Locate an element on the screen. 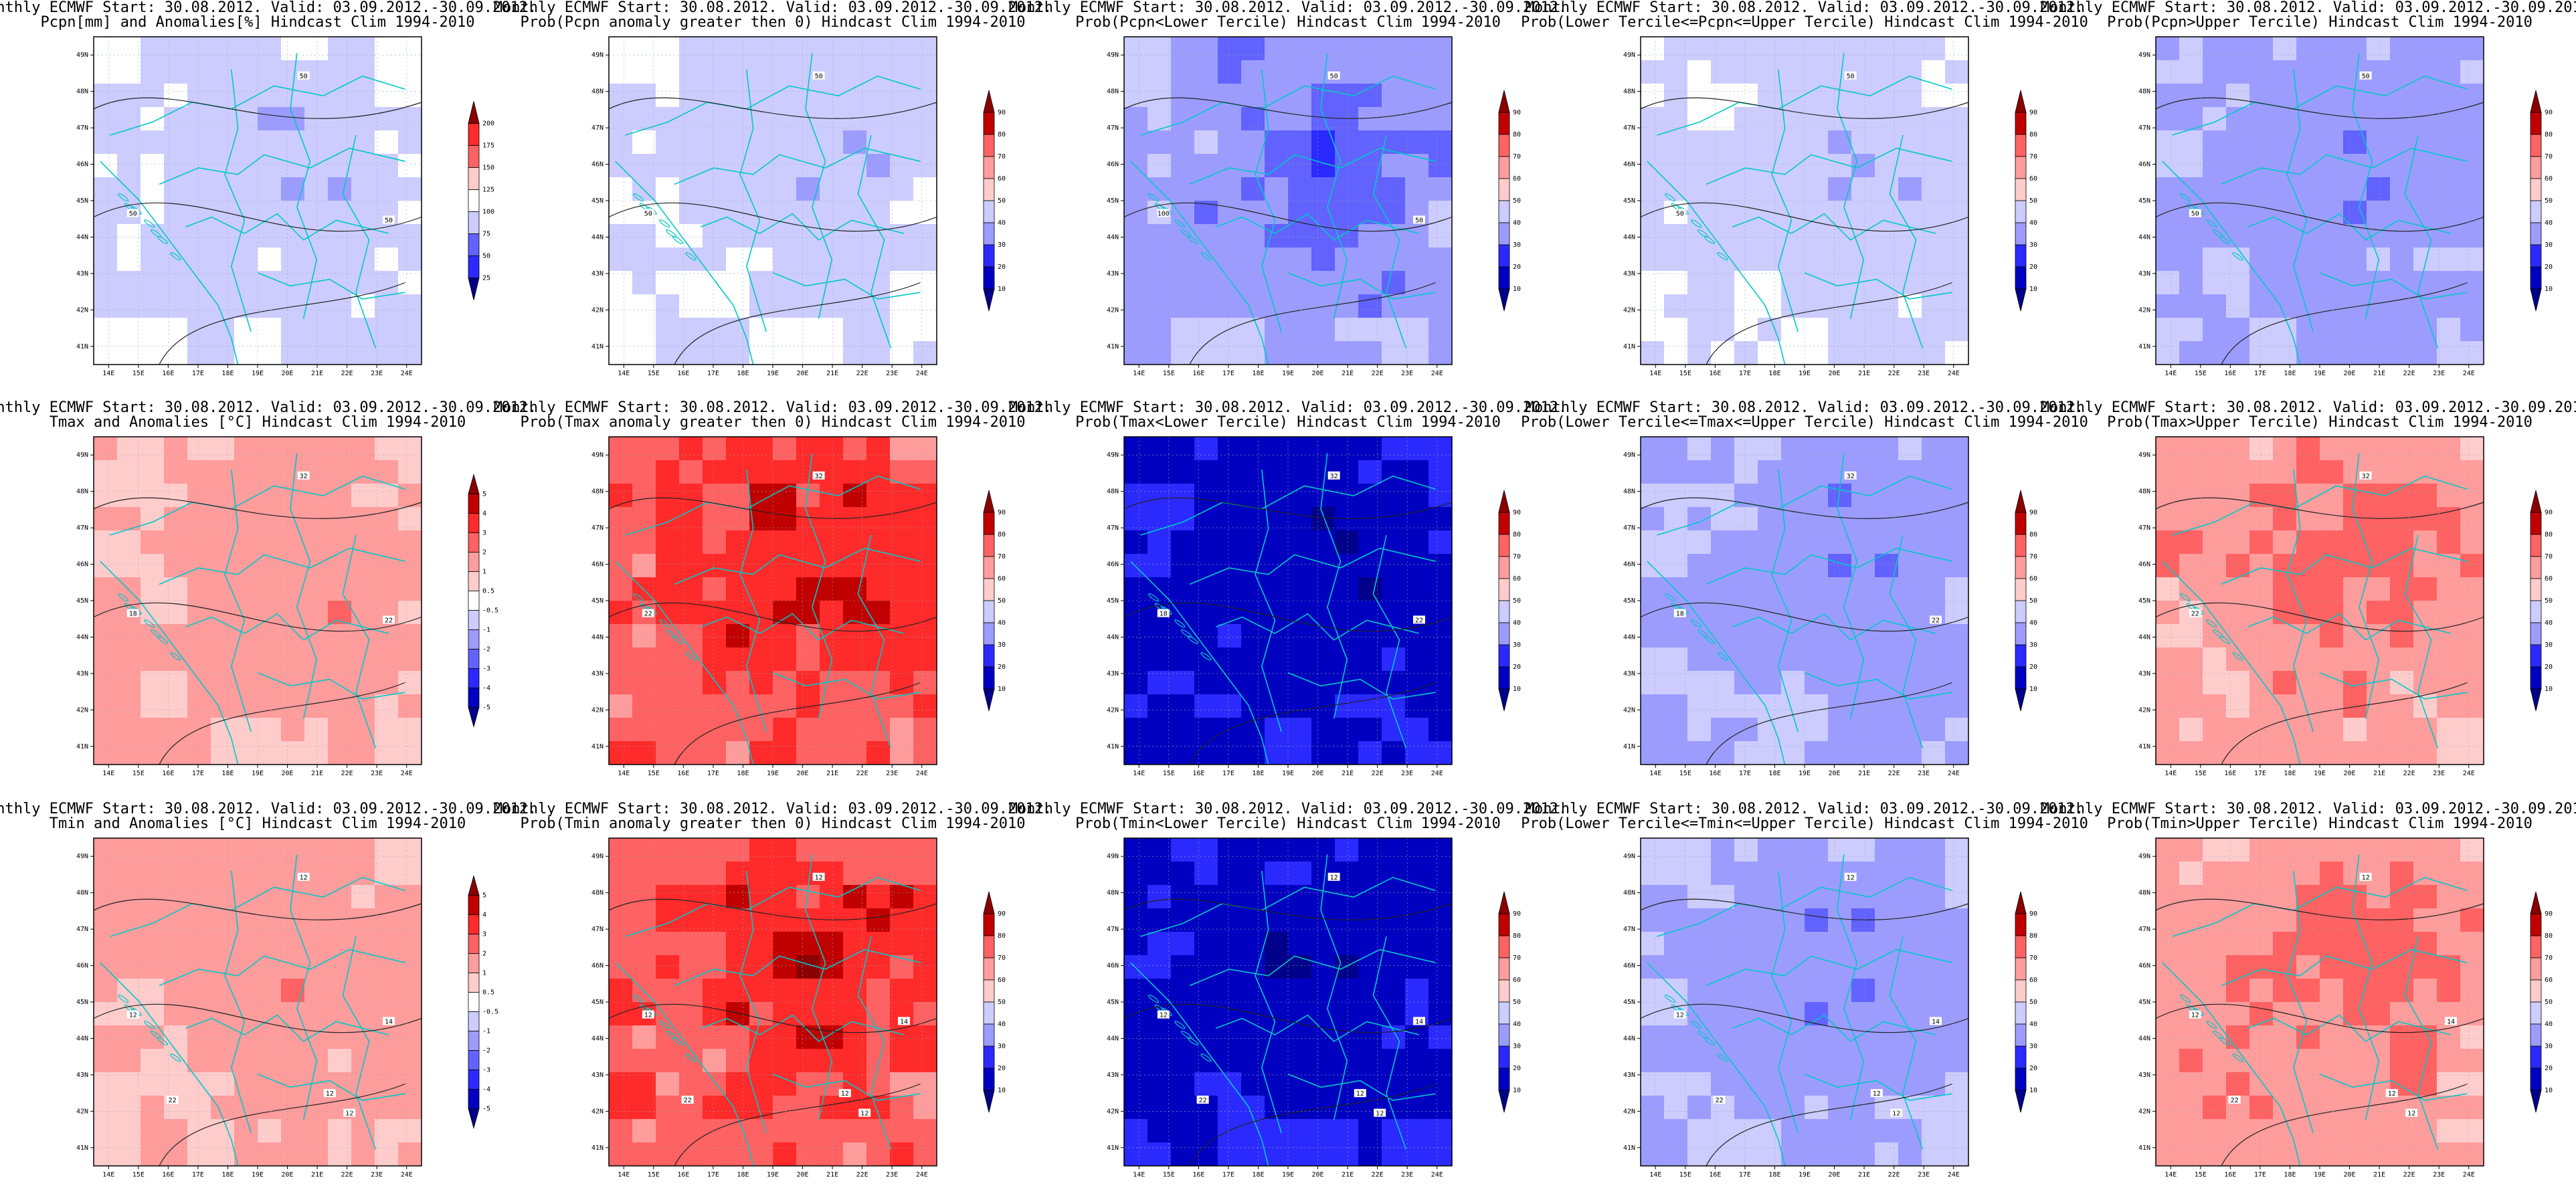 This screenshot has height=1204, width=2576. contour-label: 18 is located at coordinates (133, 614).